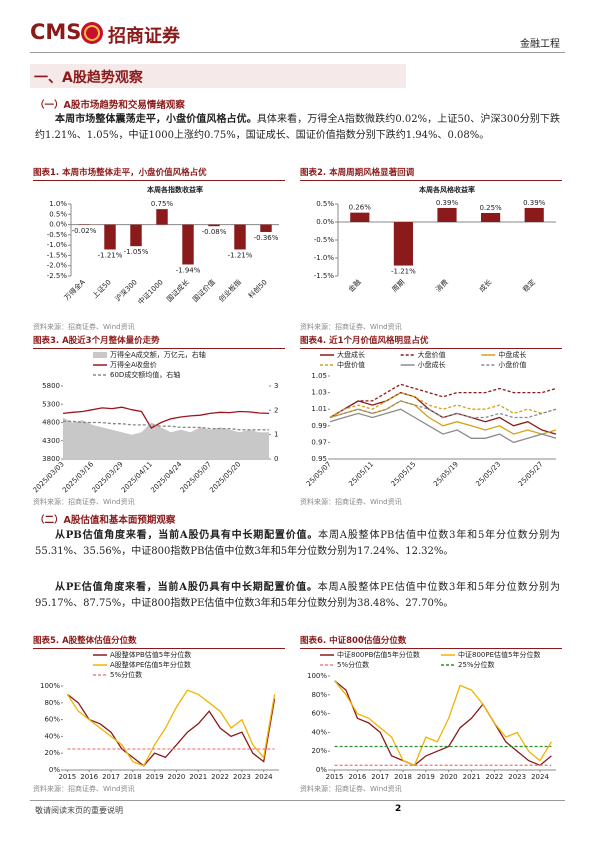 The height and width of the screenshot is (841, 595). What do you see at coordinates (319, 376) in the screenshot?
I see `y-tick-label: 1.05` at bounding box center [319, 376].